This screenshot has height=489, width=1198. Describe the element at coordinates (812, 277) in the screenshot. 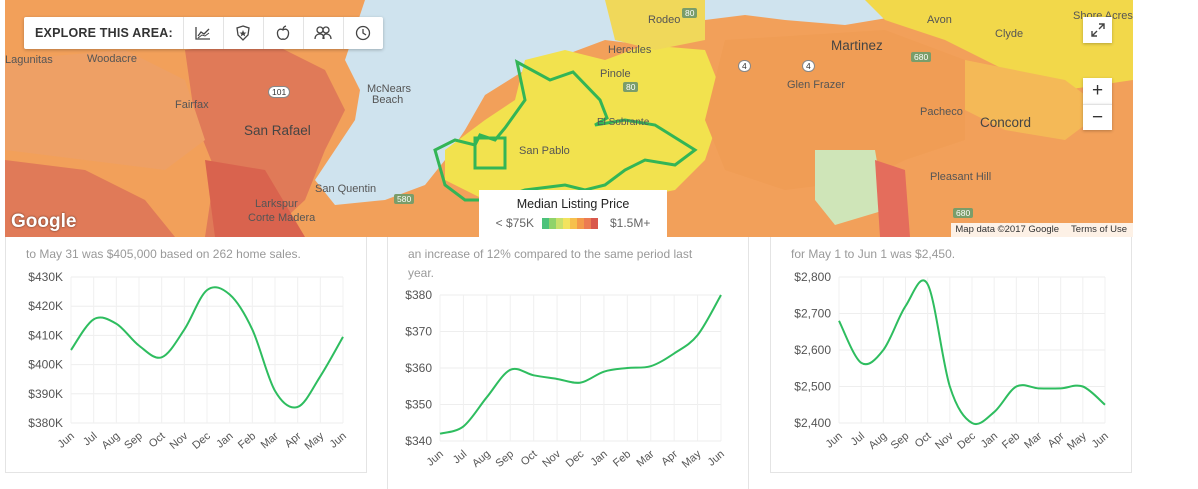

I see `y-tick-label: $2,800` at that location.